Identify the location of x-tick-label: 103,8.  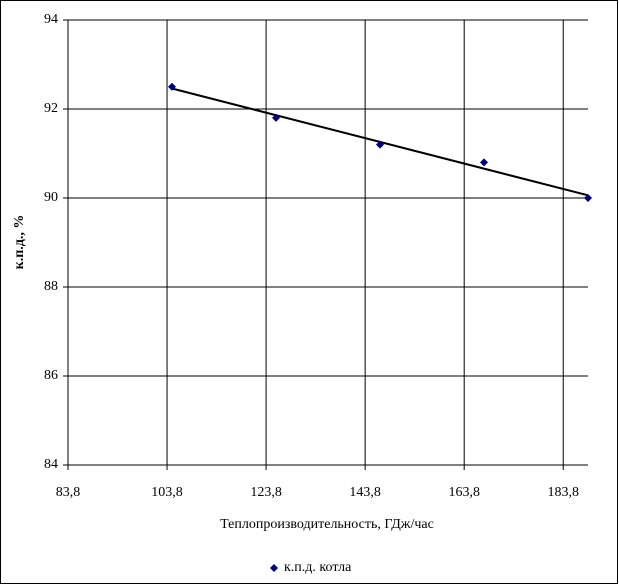
(167, 492).